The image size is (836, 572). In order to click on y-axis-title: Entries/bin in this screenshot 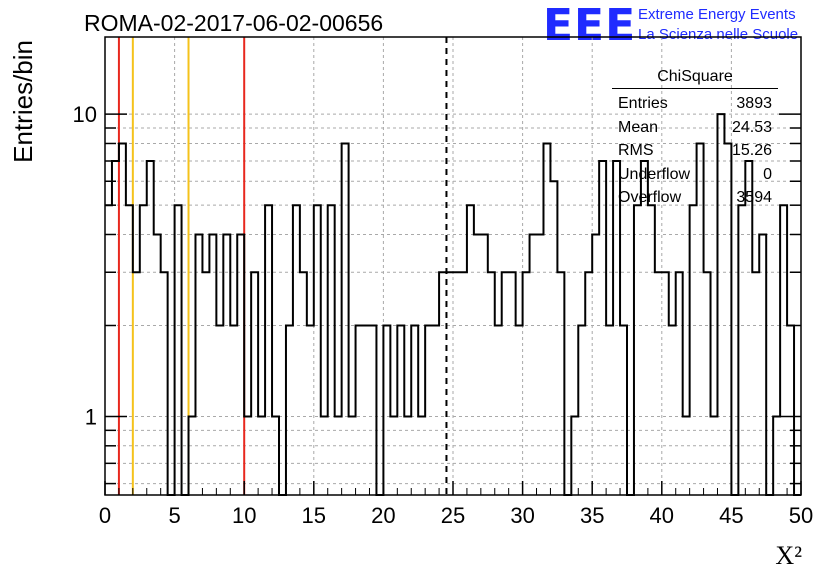, I will do `click(23, 101)`.